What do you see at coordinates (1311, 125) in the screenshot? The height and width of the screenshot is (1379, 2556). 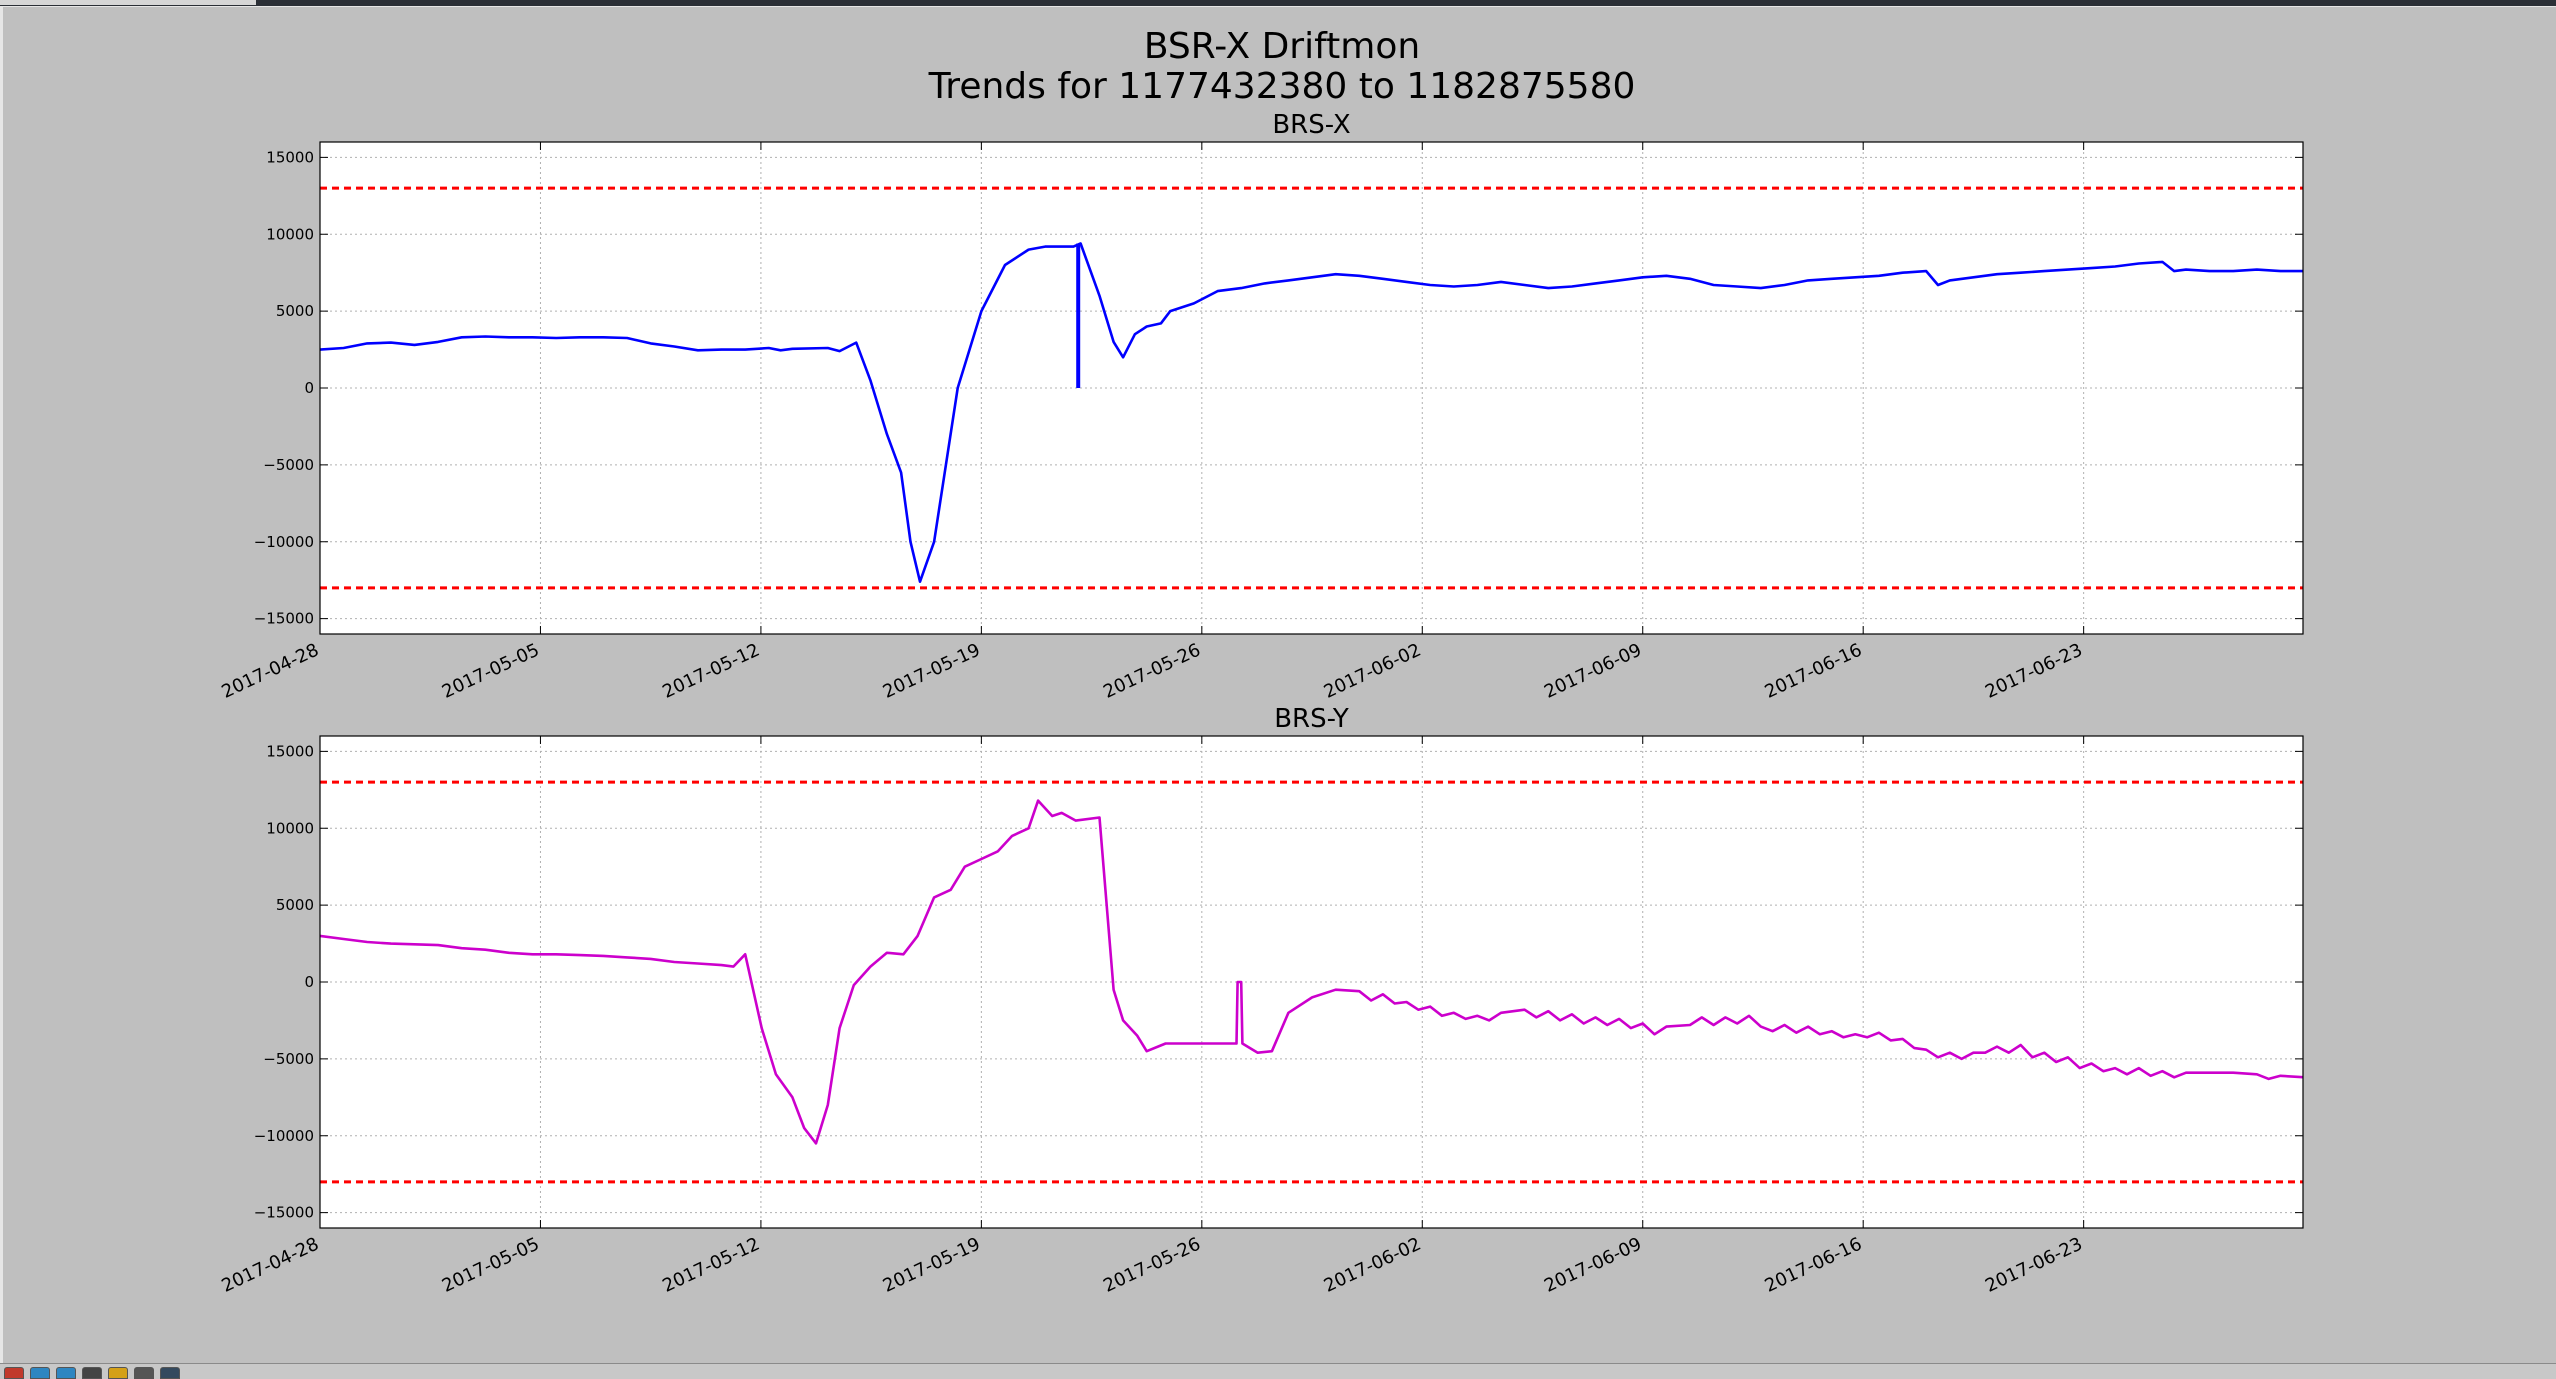 I see `subplot-title: BRS-X` at bounding box center [1311, 125].